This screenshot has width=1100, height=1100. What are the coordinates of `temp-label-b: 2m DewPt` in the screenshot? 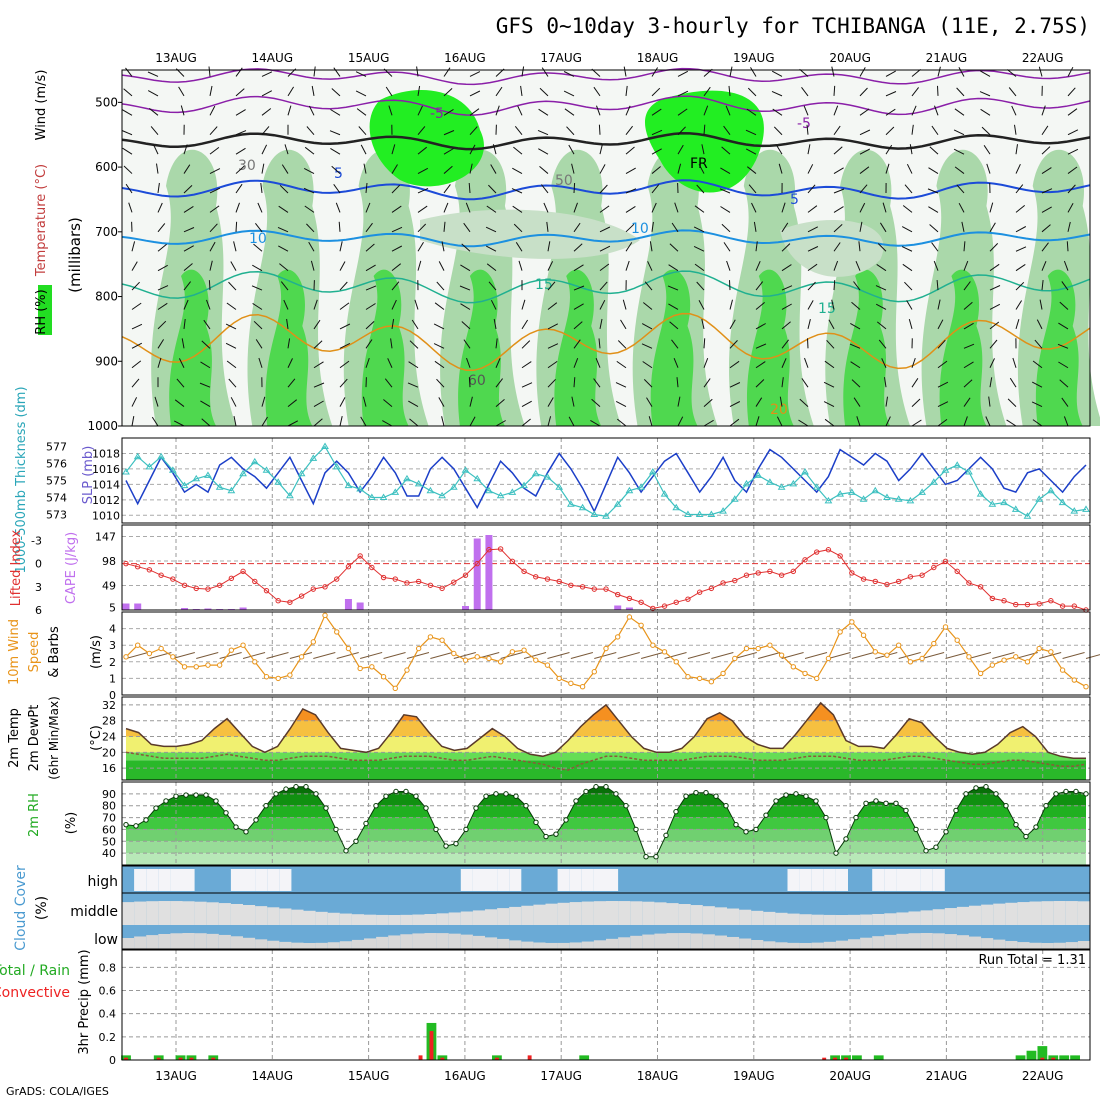 It's located at (34, 738).